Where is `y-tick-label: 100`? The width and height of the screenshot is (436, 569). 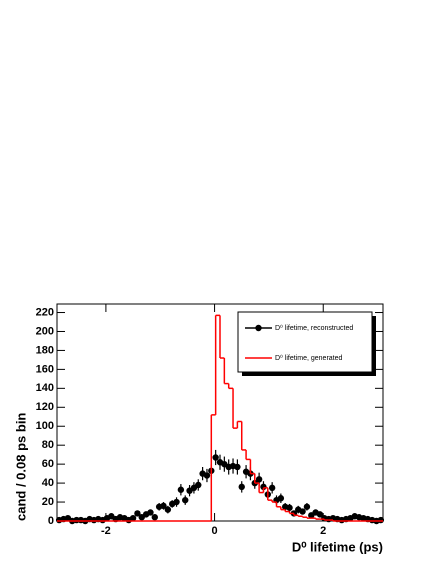 y-tick-label: 100 is located at coordinates (45, 426).